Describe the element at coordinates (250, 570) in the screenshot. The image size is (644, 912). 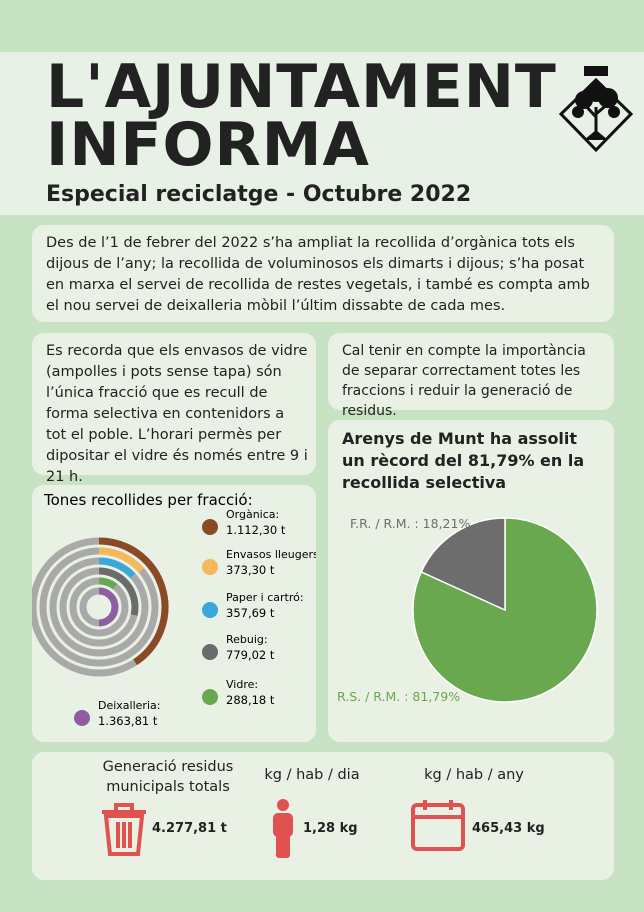
I see `value-label: 373,30 t` at that location.